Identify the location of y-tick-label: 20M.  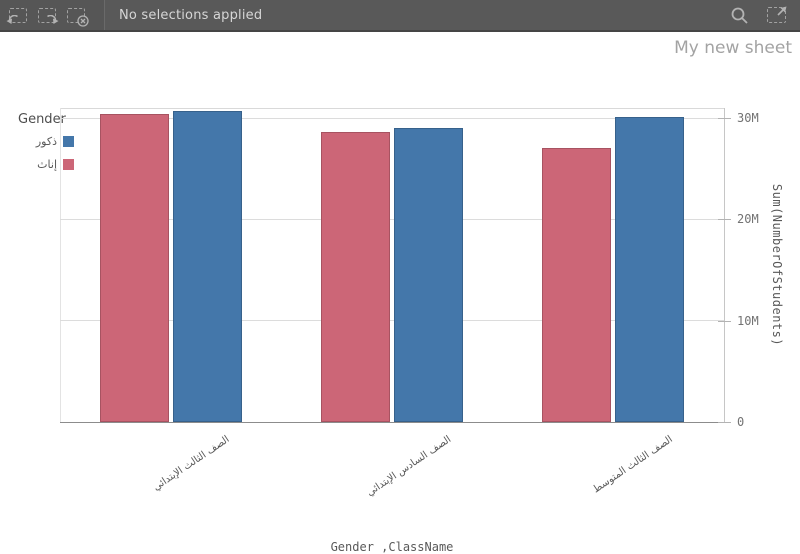
(748, 219).